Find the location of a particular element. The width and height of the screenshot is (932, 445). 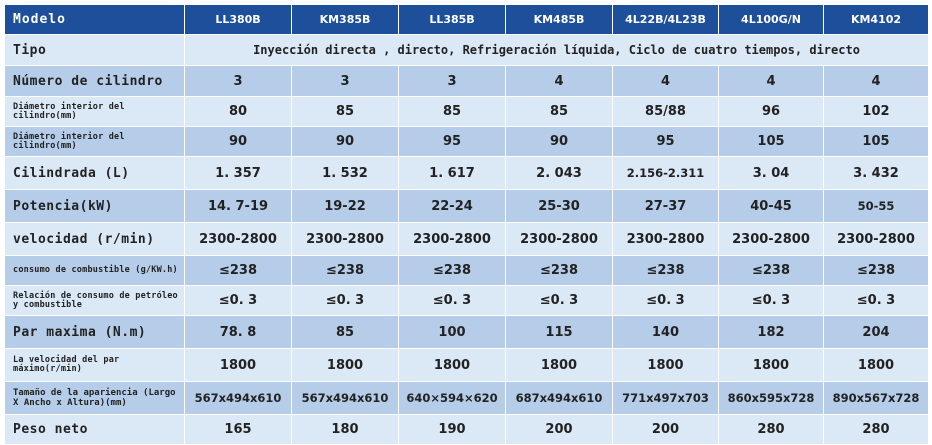

row-label: Cilindrada (L) is located at coordinates (94, 173).